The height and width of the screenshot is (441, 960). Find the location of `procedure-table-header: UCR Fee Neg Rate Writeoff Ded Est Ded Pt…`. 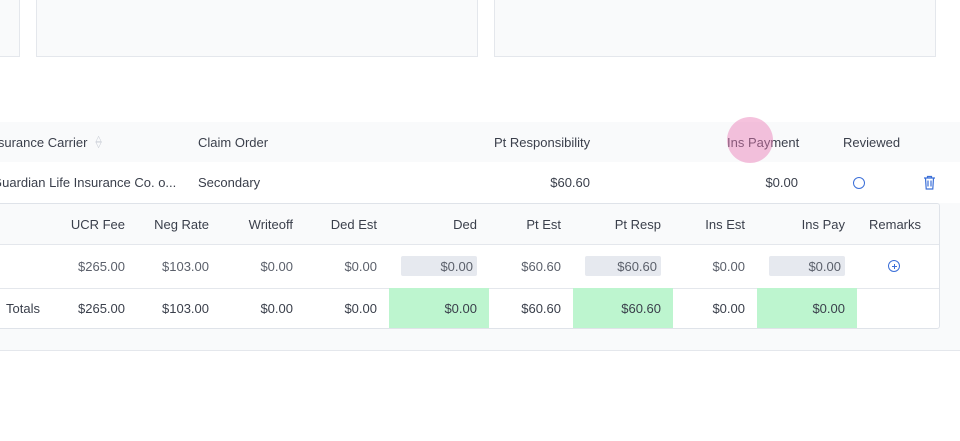

procedure-table-header: UCR Fee Neg Rate Writeoff Ded Est Ded Pt… is located at coordinates (469, 224).